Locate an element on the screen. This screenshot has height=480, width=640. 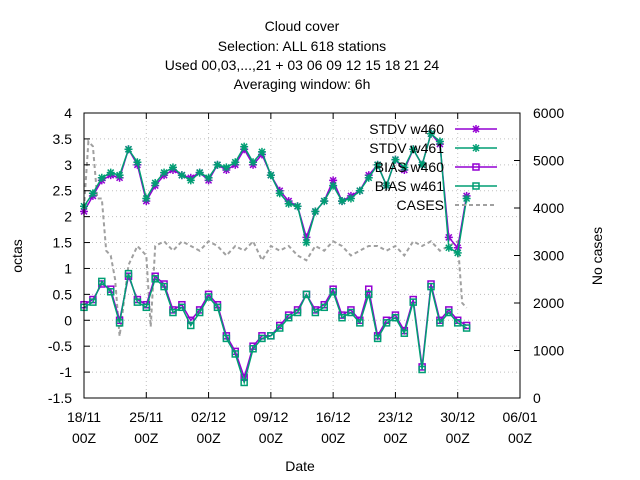
x-tick-label: 06/01 is located at coordinates (519, 417).